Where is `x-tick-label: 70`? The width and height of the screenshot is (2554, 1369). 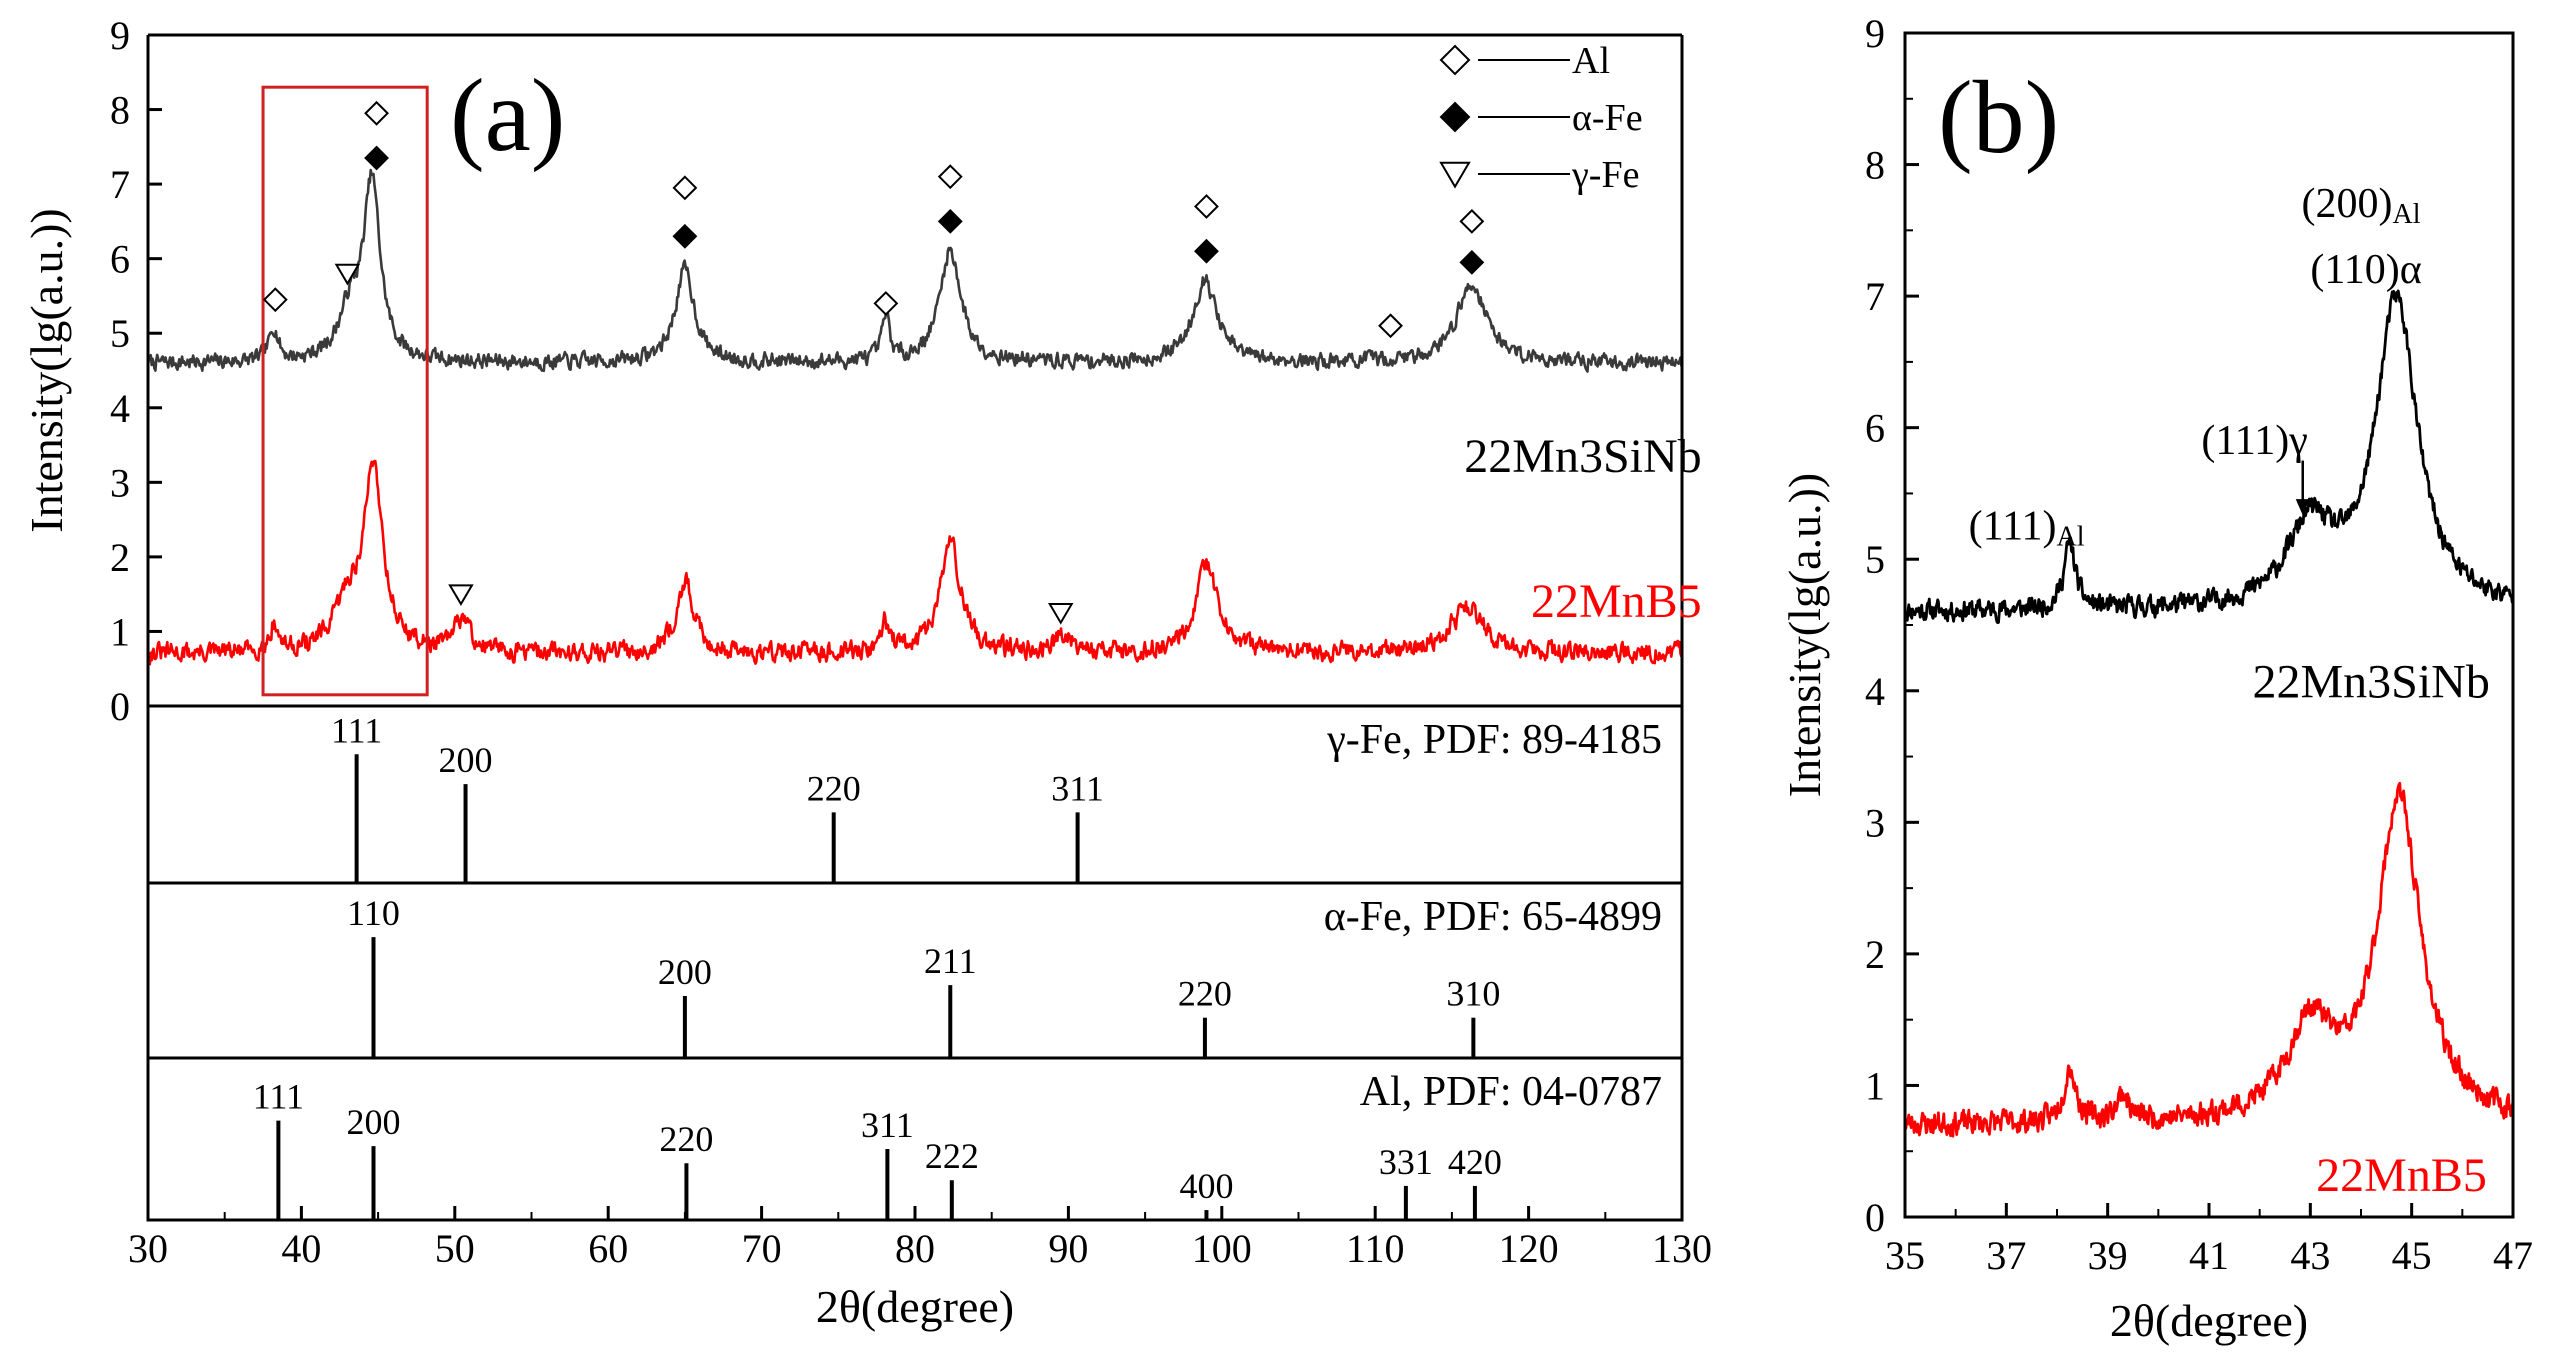
x-tick-label: 70 is located at coordinates (762, 1248).